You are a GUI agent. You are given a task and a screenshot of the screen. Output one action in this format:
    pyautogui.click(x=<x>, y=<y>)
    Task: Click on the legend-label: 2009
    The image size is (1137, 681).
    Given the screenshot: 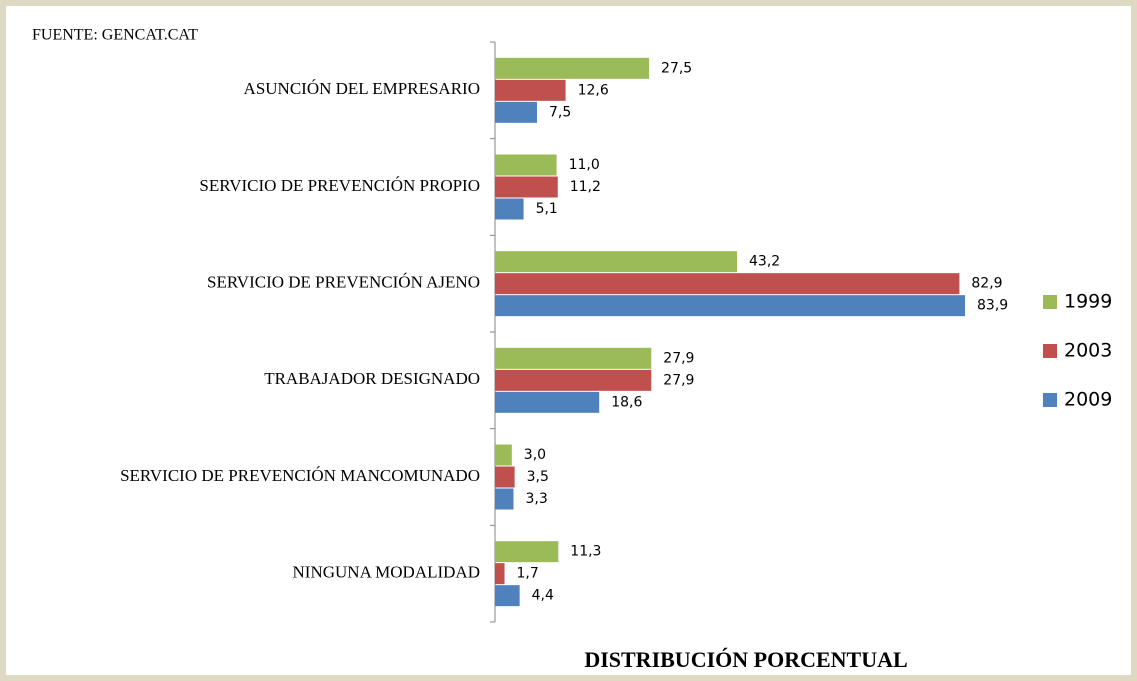 What is the action you would take?
    pyautogui.click(x=1088, y=400)
    